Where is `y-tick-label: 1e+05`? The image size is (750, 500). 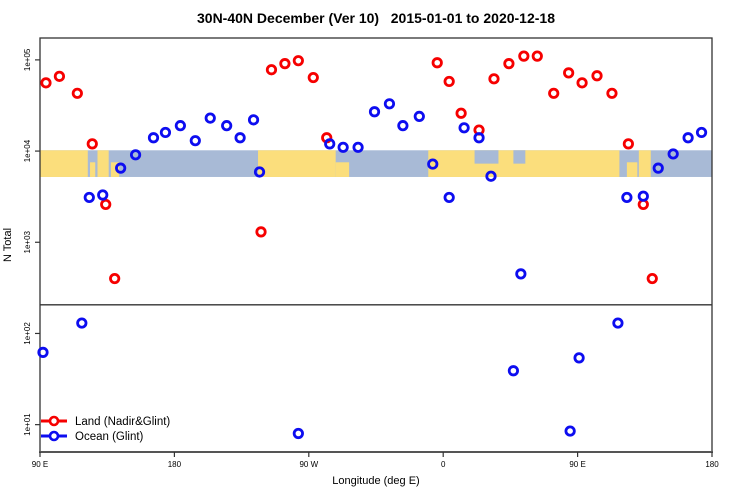
y-tick-label: 1e+05 is located at coordinates (27, 59).